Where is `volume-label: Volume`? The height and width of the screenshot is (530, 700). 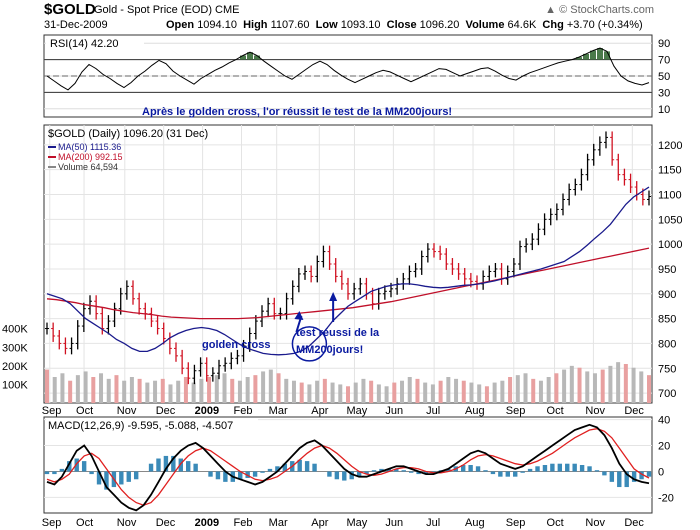
volume-label: Volume is located at coordinates (485, 25).